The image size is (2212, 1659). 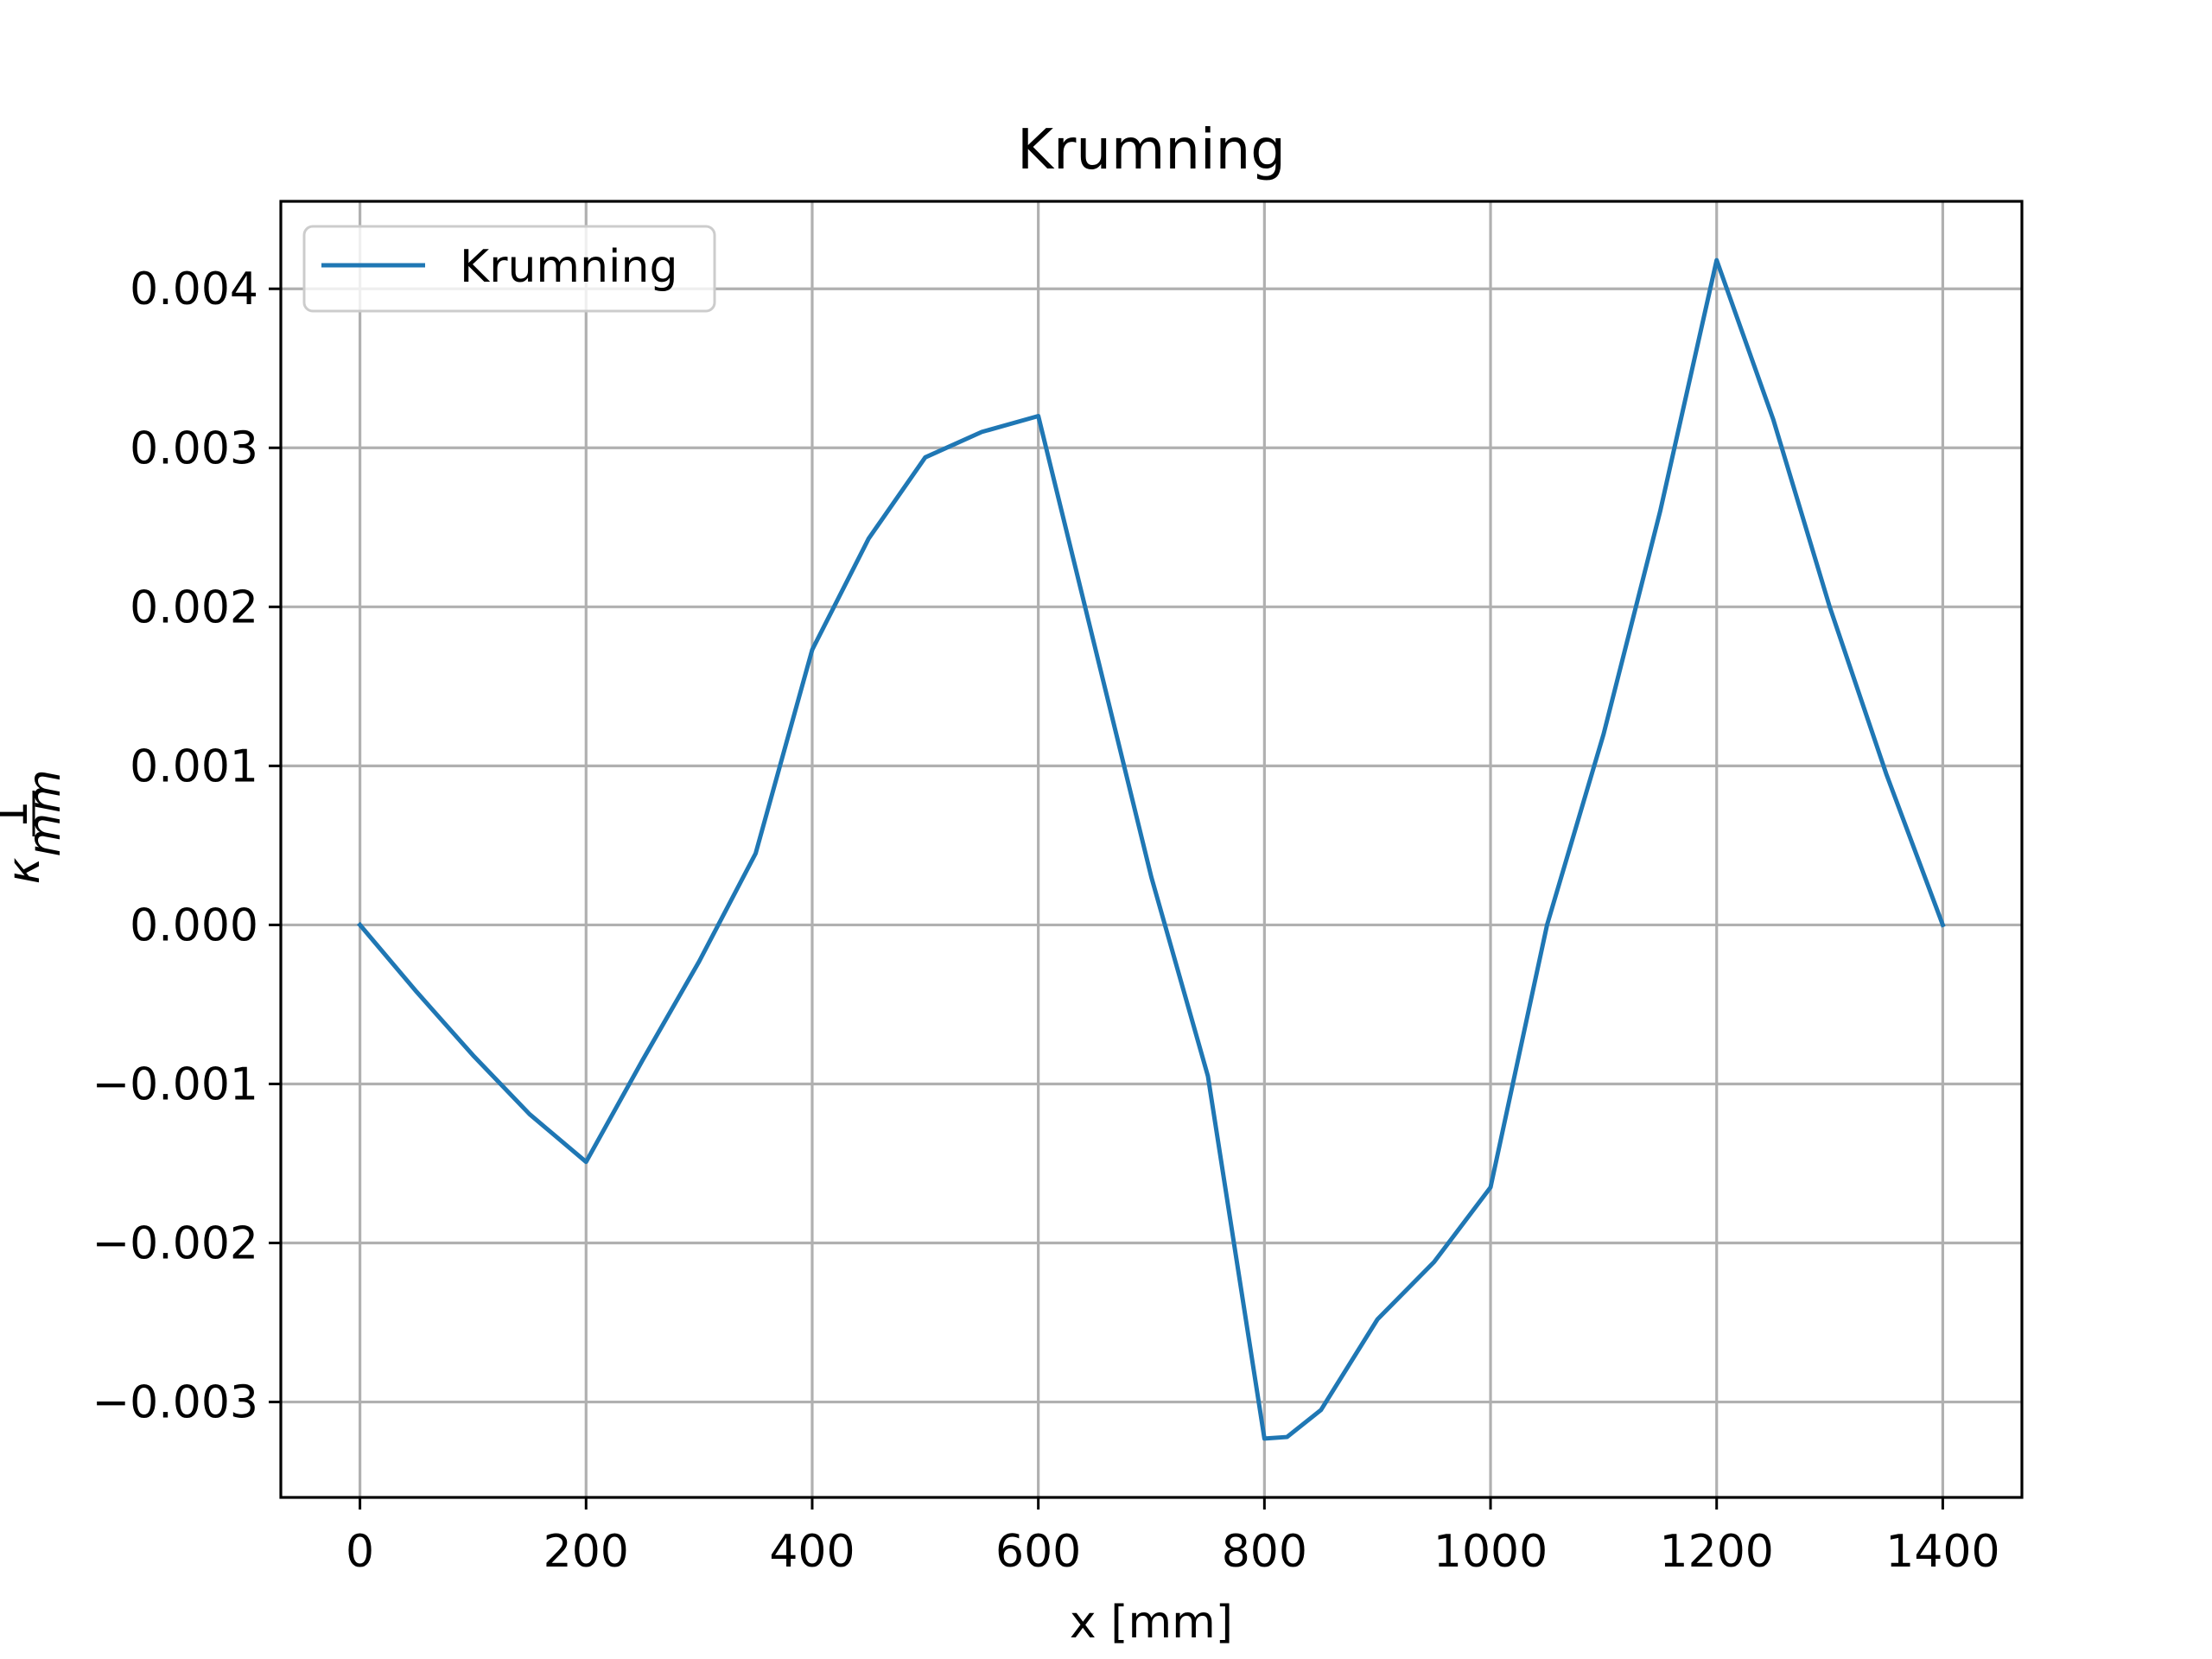 What do you see at coordinates (194, 448) in the screenshot?
I see `y-tick-label: 0.003` at bounding box center [194, 448].